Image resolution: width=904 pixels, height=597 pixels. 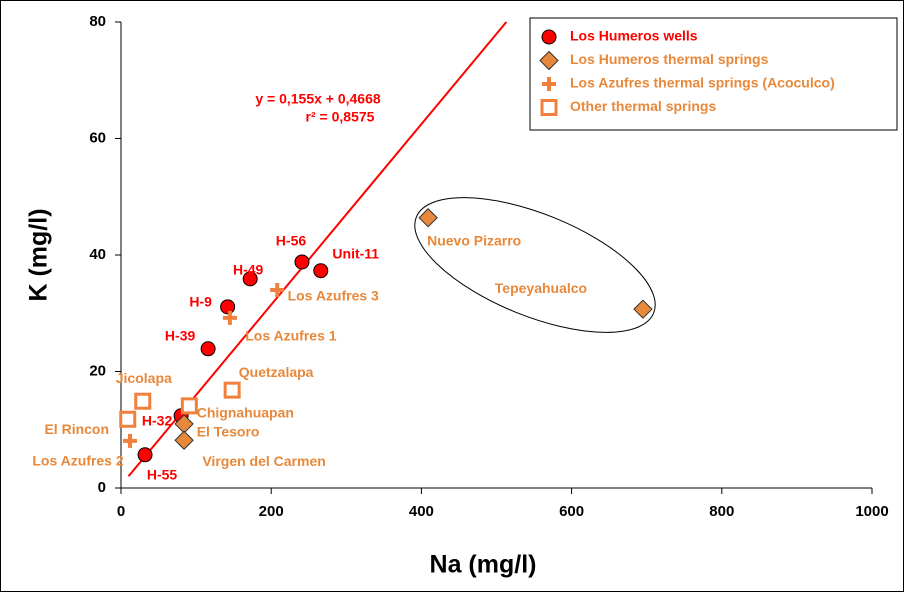 What do you see at coordinates (228, 432) in the screenshot?
I see `point-label: El Tesoro` at bounding box center [228, 432].